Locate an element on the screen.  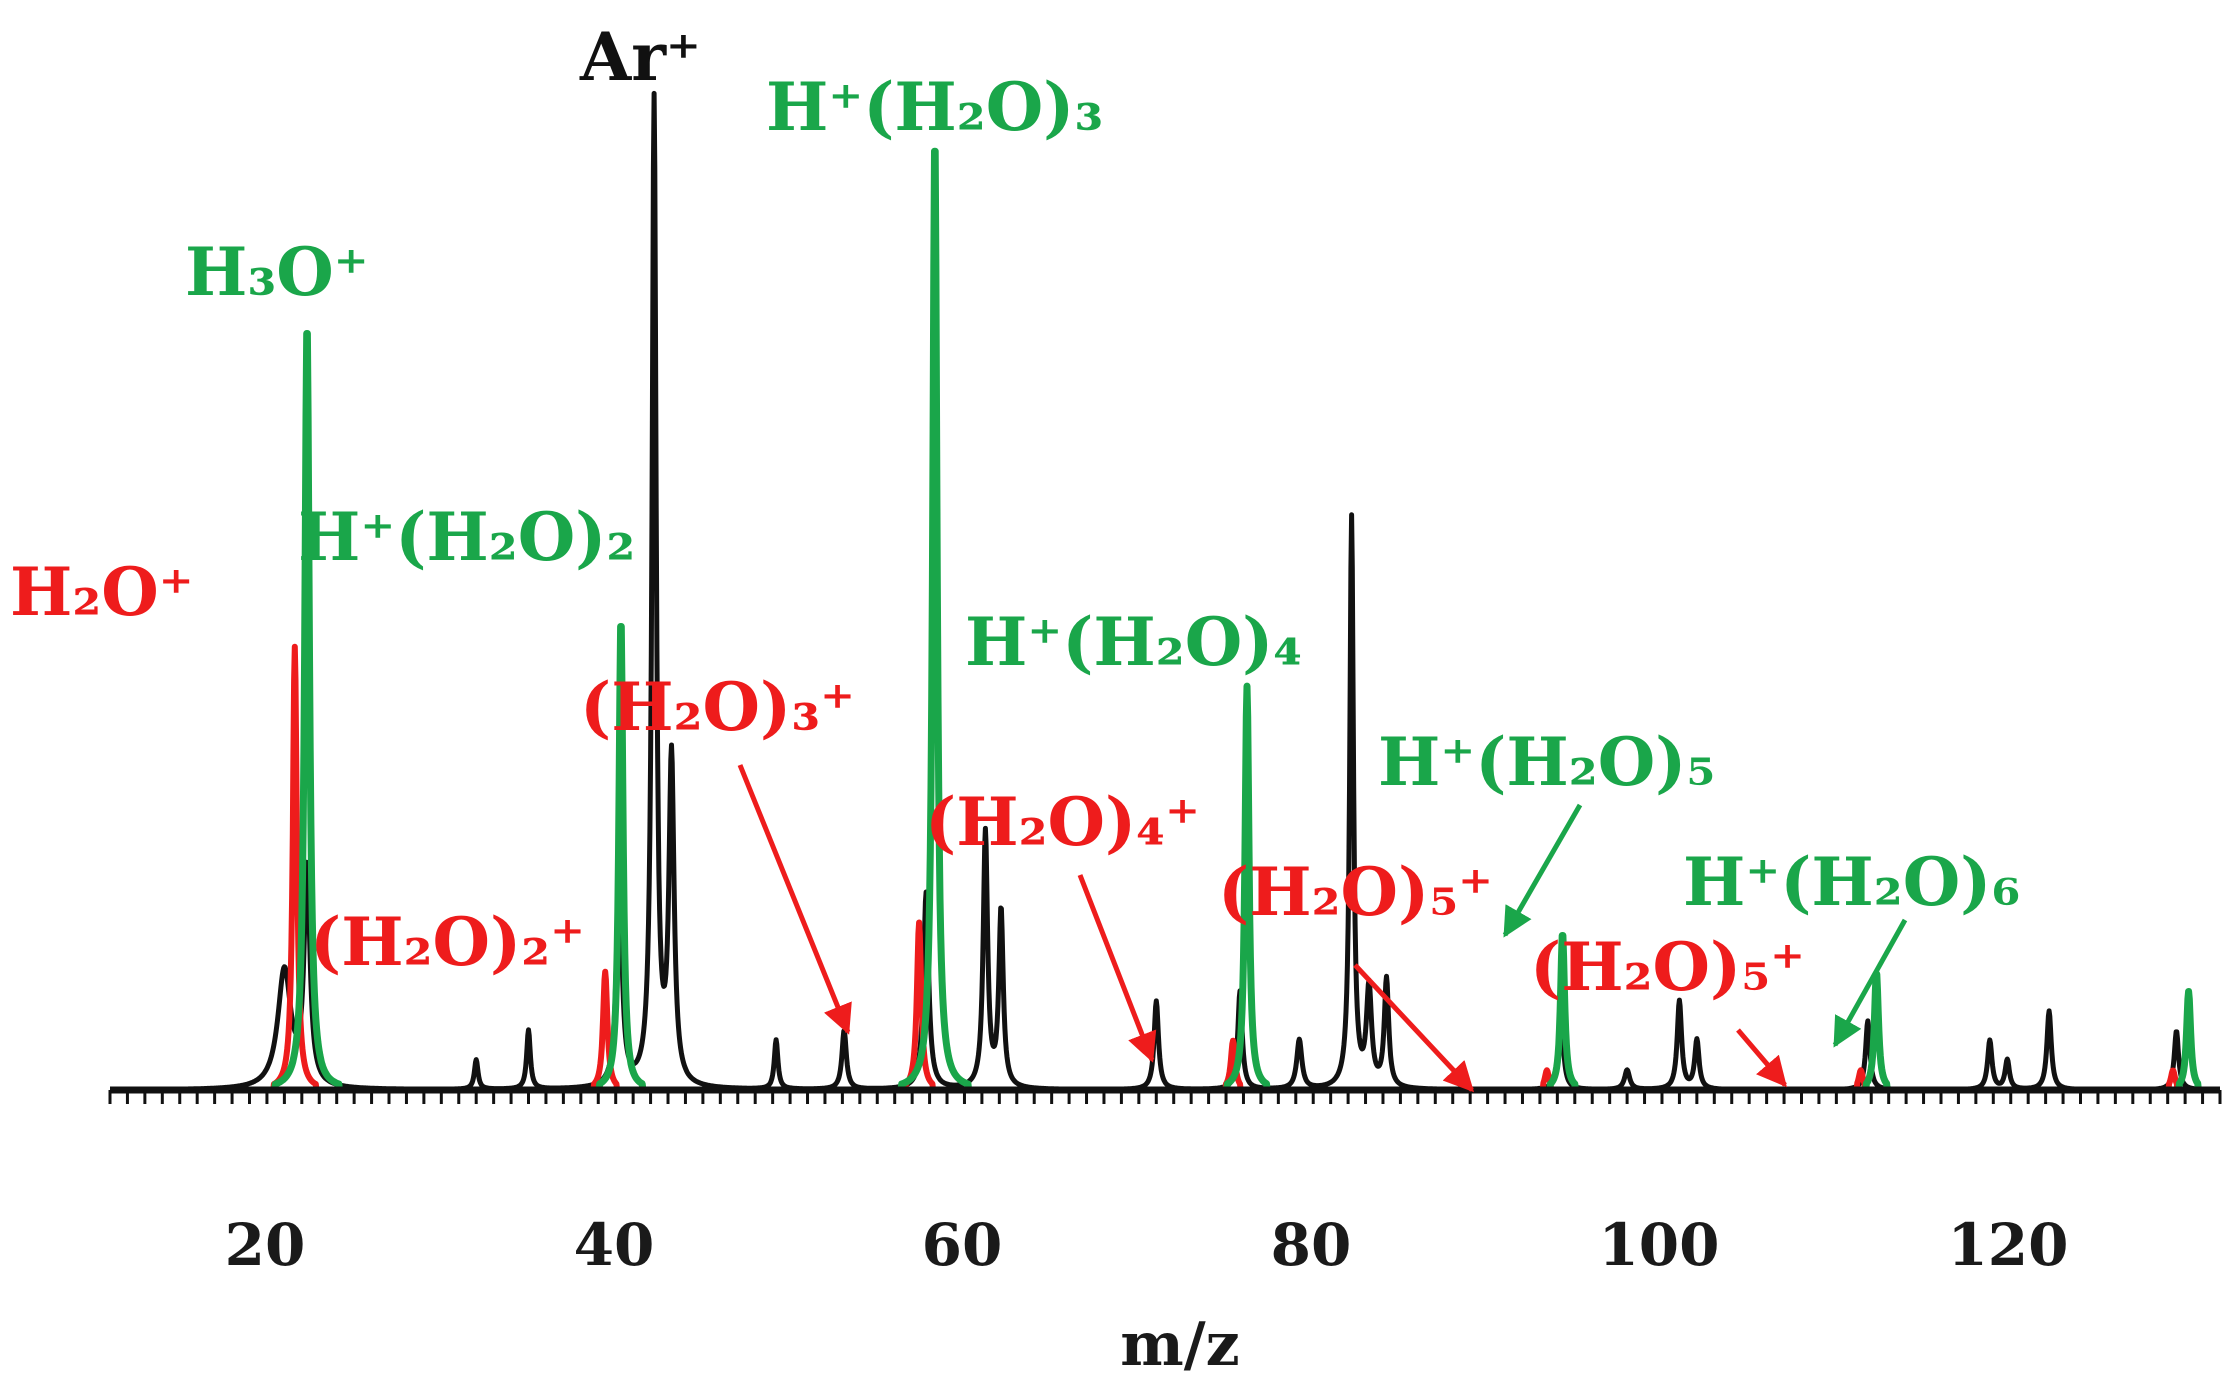
arrow-h2o-5a is located at coordinates (1414, 1028).